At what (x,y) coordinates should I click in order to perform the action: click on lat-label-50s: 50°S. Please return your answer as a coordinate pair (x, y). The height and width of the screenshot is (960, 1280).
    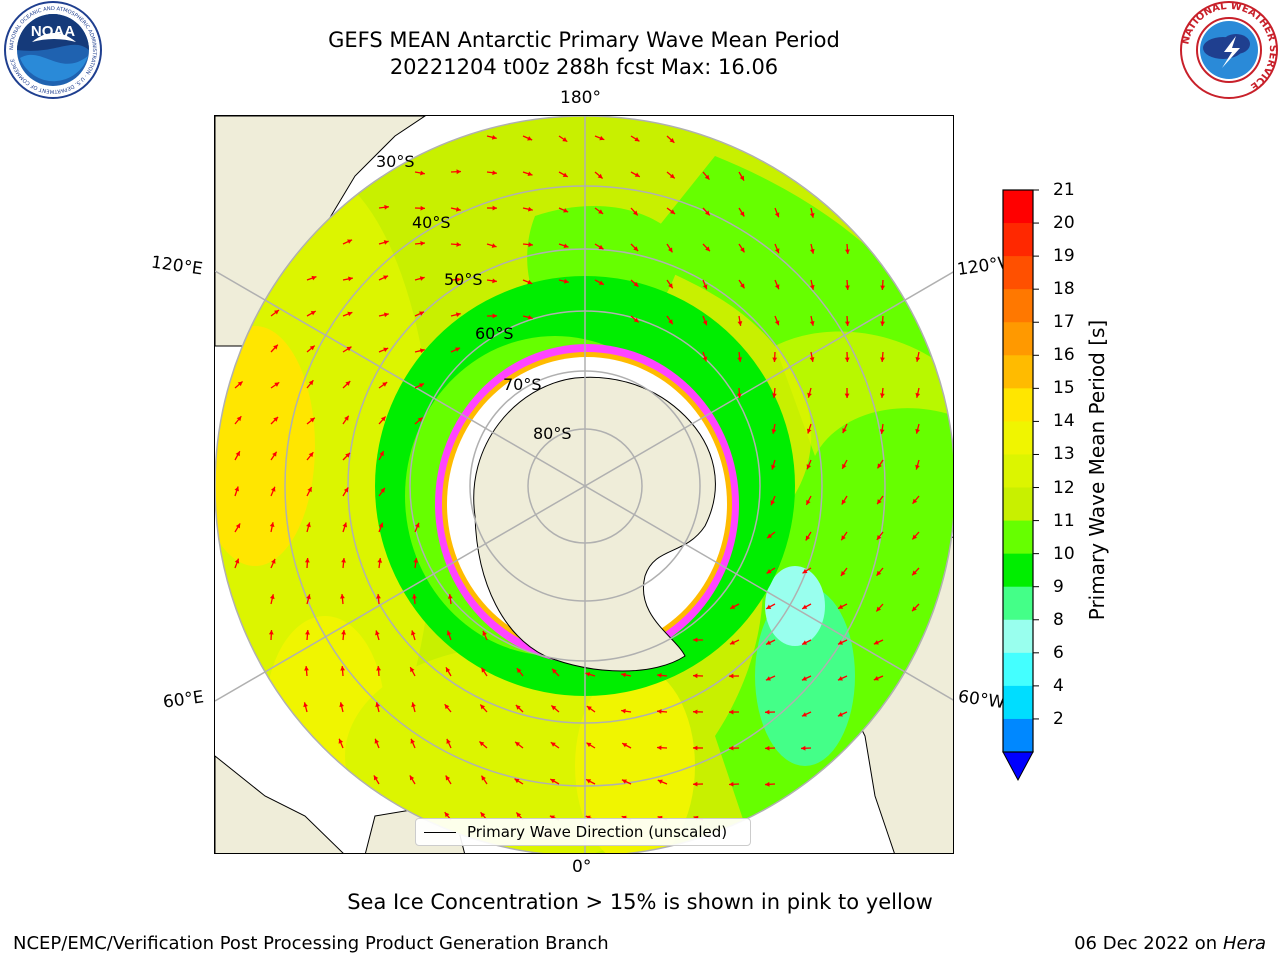
    Looking at the image, I should click on (463, 279).